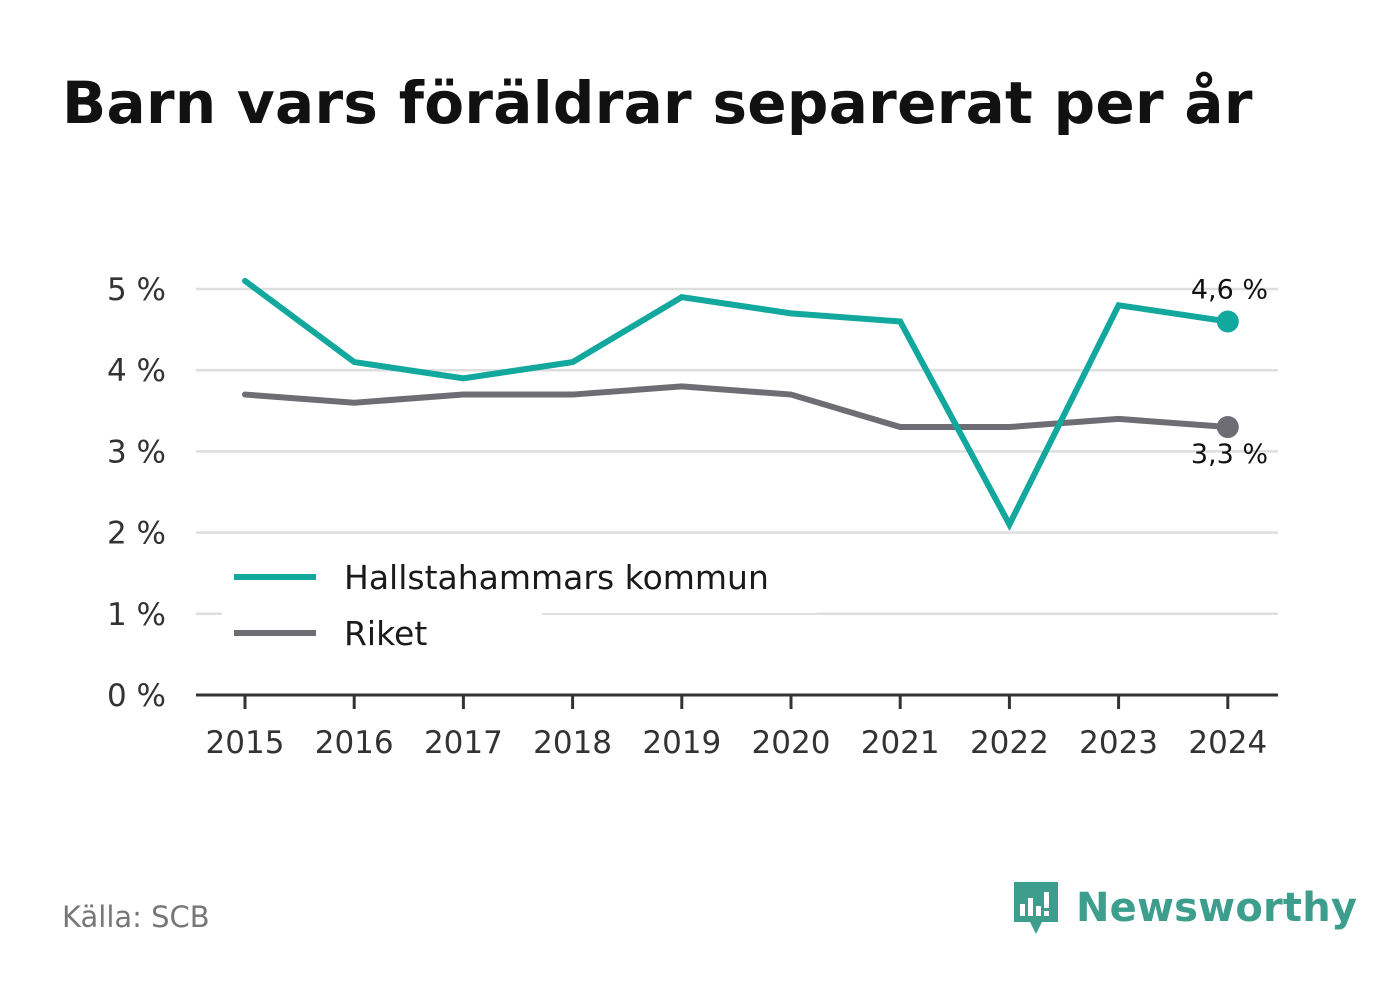 The image size is (1382, 999). What do you see at coordinates (1229, 372) in the screenshot?
I see `end-labels: 4,6 % 3,3 %` at bounding box center [1229, 372].